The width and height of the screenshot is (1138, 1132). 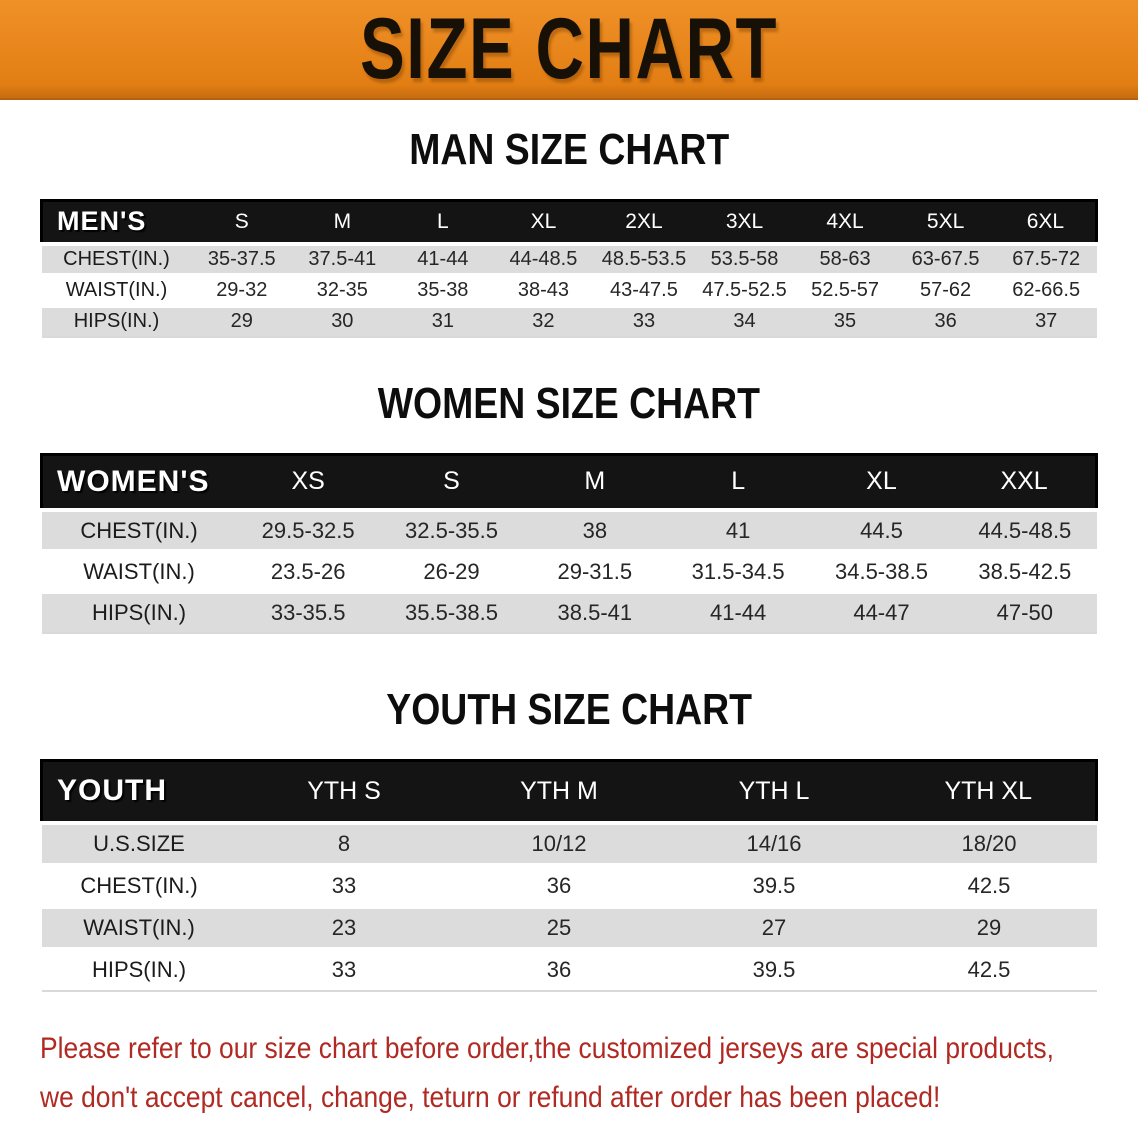 I want to click on size-value-cell: 52.5-57, so click(x=845, y=289).